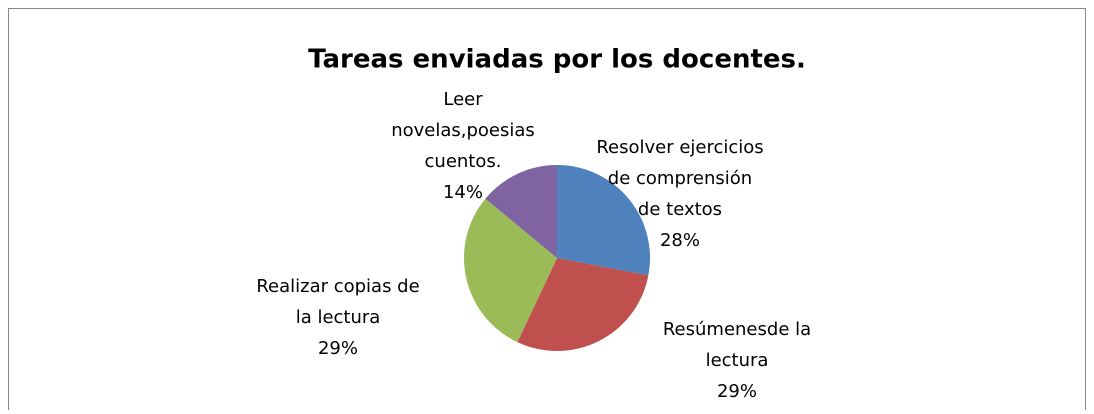 The width and height of the screenshot is (1094, 414). Describe the element at coordinates (680, 240) in the screenshot. I see `slice-value-label: 28%` at that location.